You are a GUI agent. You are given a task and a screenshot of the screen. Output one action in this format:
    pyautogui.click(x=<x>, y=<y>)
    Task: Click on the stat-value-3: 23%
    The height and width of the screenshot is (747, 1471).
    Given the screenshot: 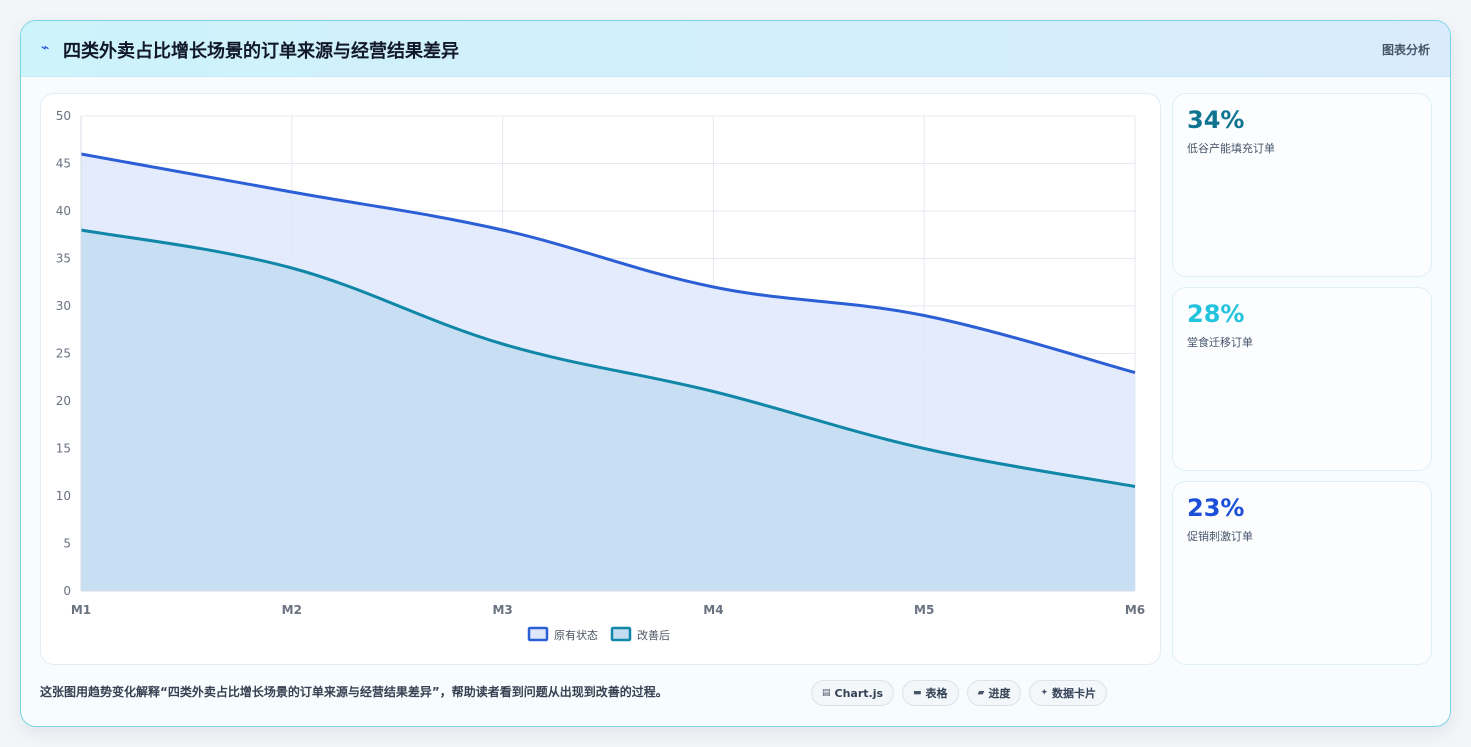 What is the action you would take?
    pyautogui.click(x=1216, y=508)
    